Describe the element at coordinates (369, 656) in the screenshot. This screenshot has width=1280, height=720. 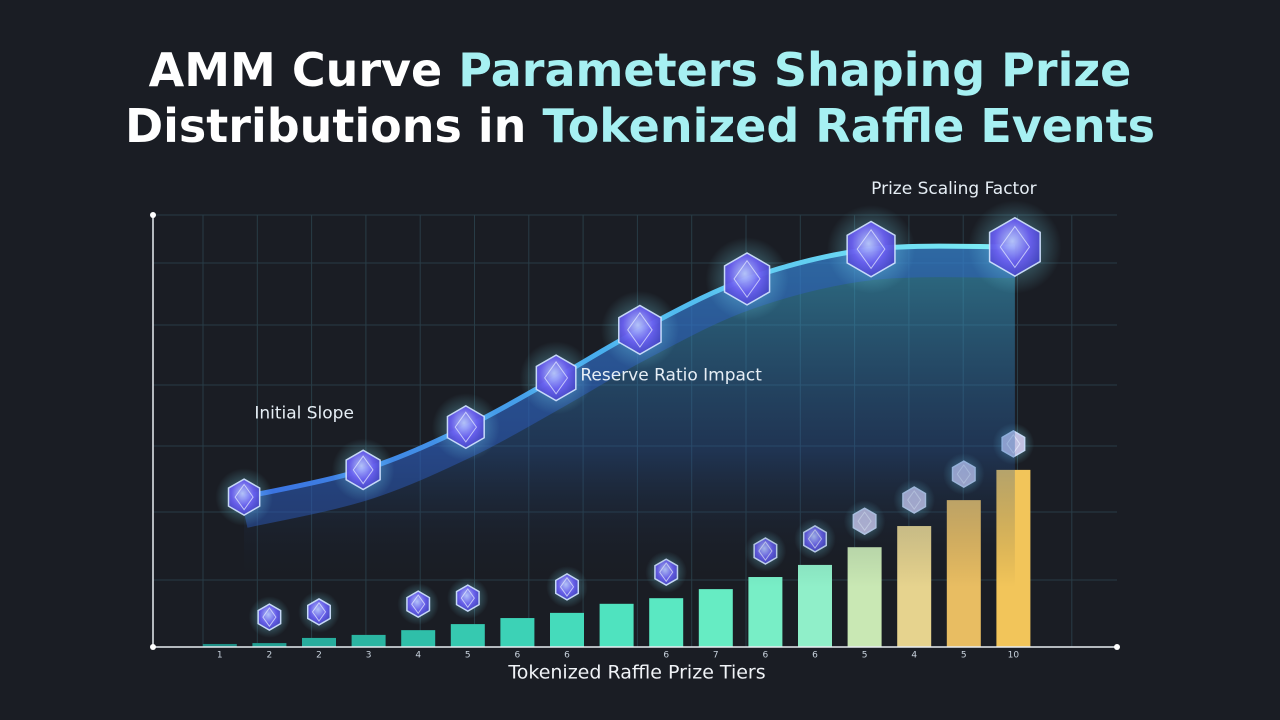
I see `x-tick-label: 3` at that location.